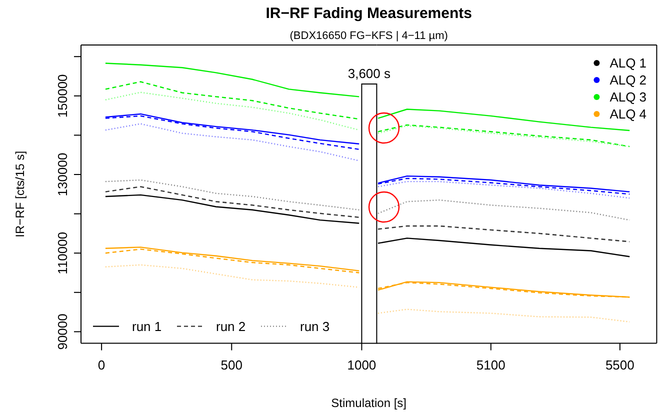 The image size is (671, 416). Describe the element at coordinates (147, 326) in the screenshot. I see `legend-label: run 1` at that location.